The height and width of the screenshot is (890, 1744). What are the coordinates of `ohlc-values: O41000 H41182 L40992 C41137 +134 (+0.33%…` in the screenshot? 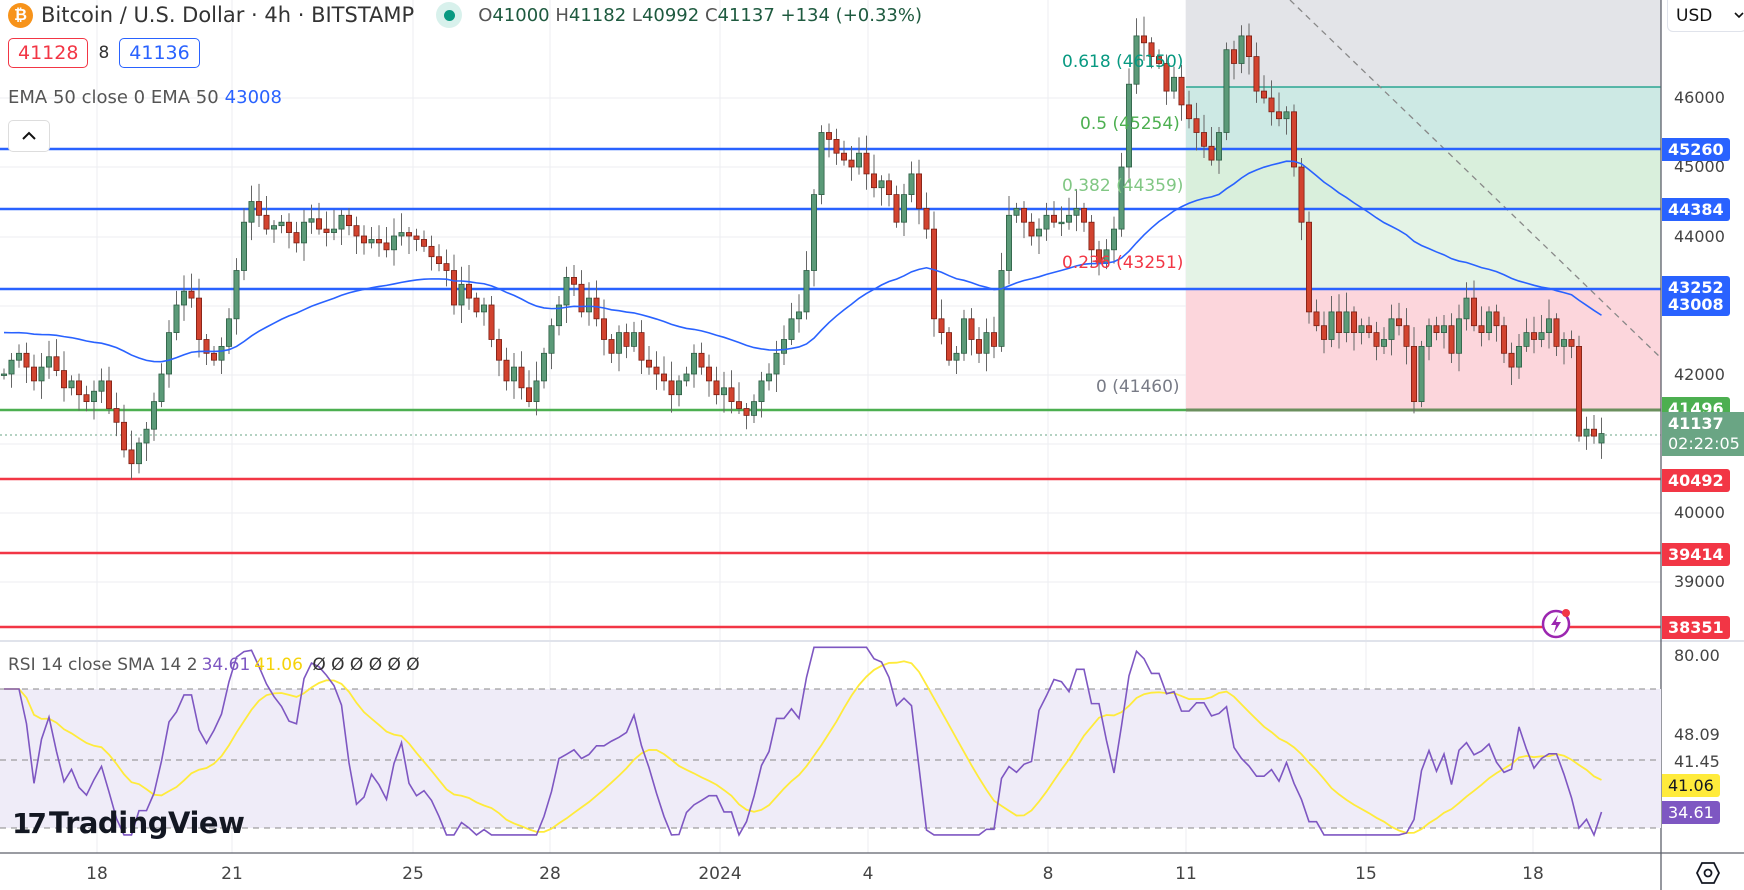 It's located at (700, 15).